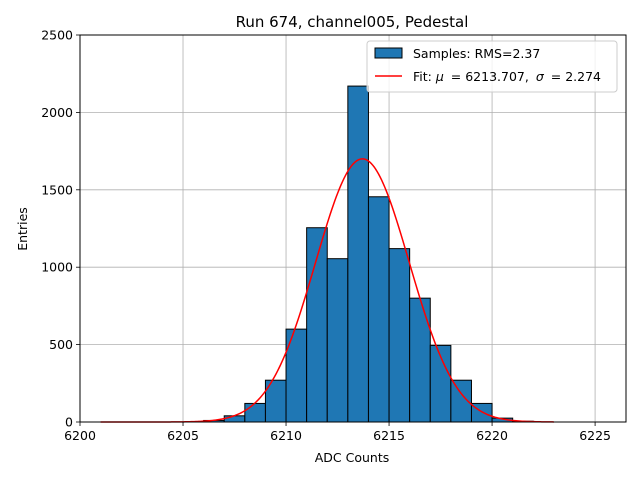 The height and width of the screenshot is (480, 640). I want to click on legend-fit-mu-value: = 6213.707,, so click(490, 76).